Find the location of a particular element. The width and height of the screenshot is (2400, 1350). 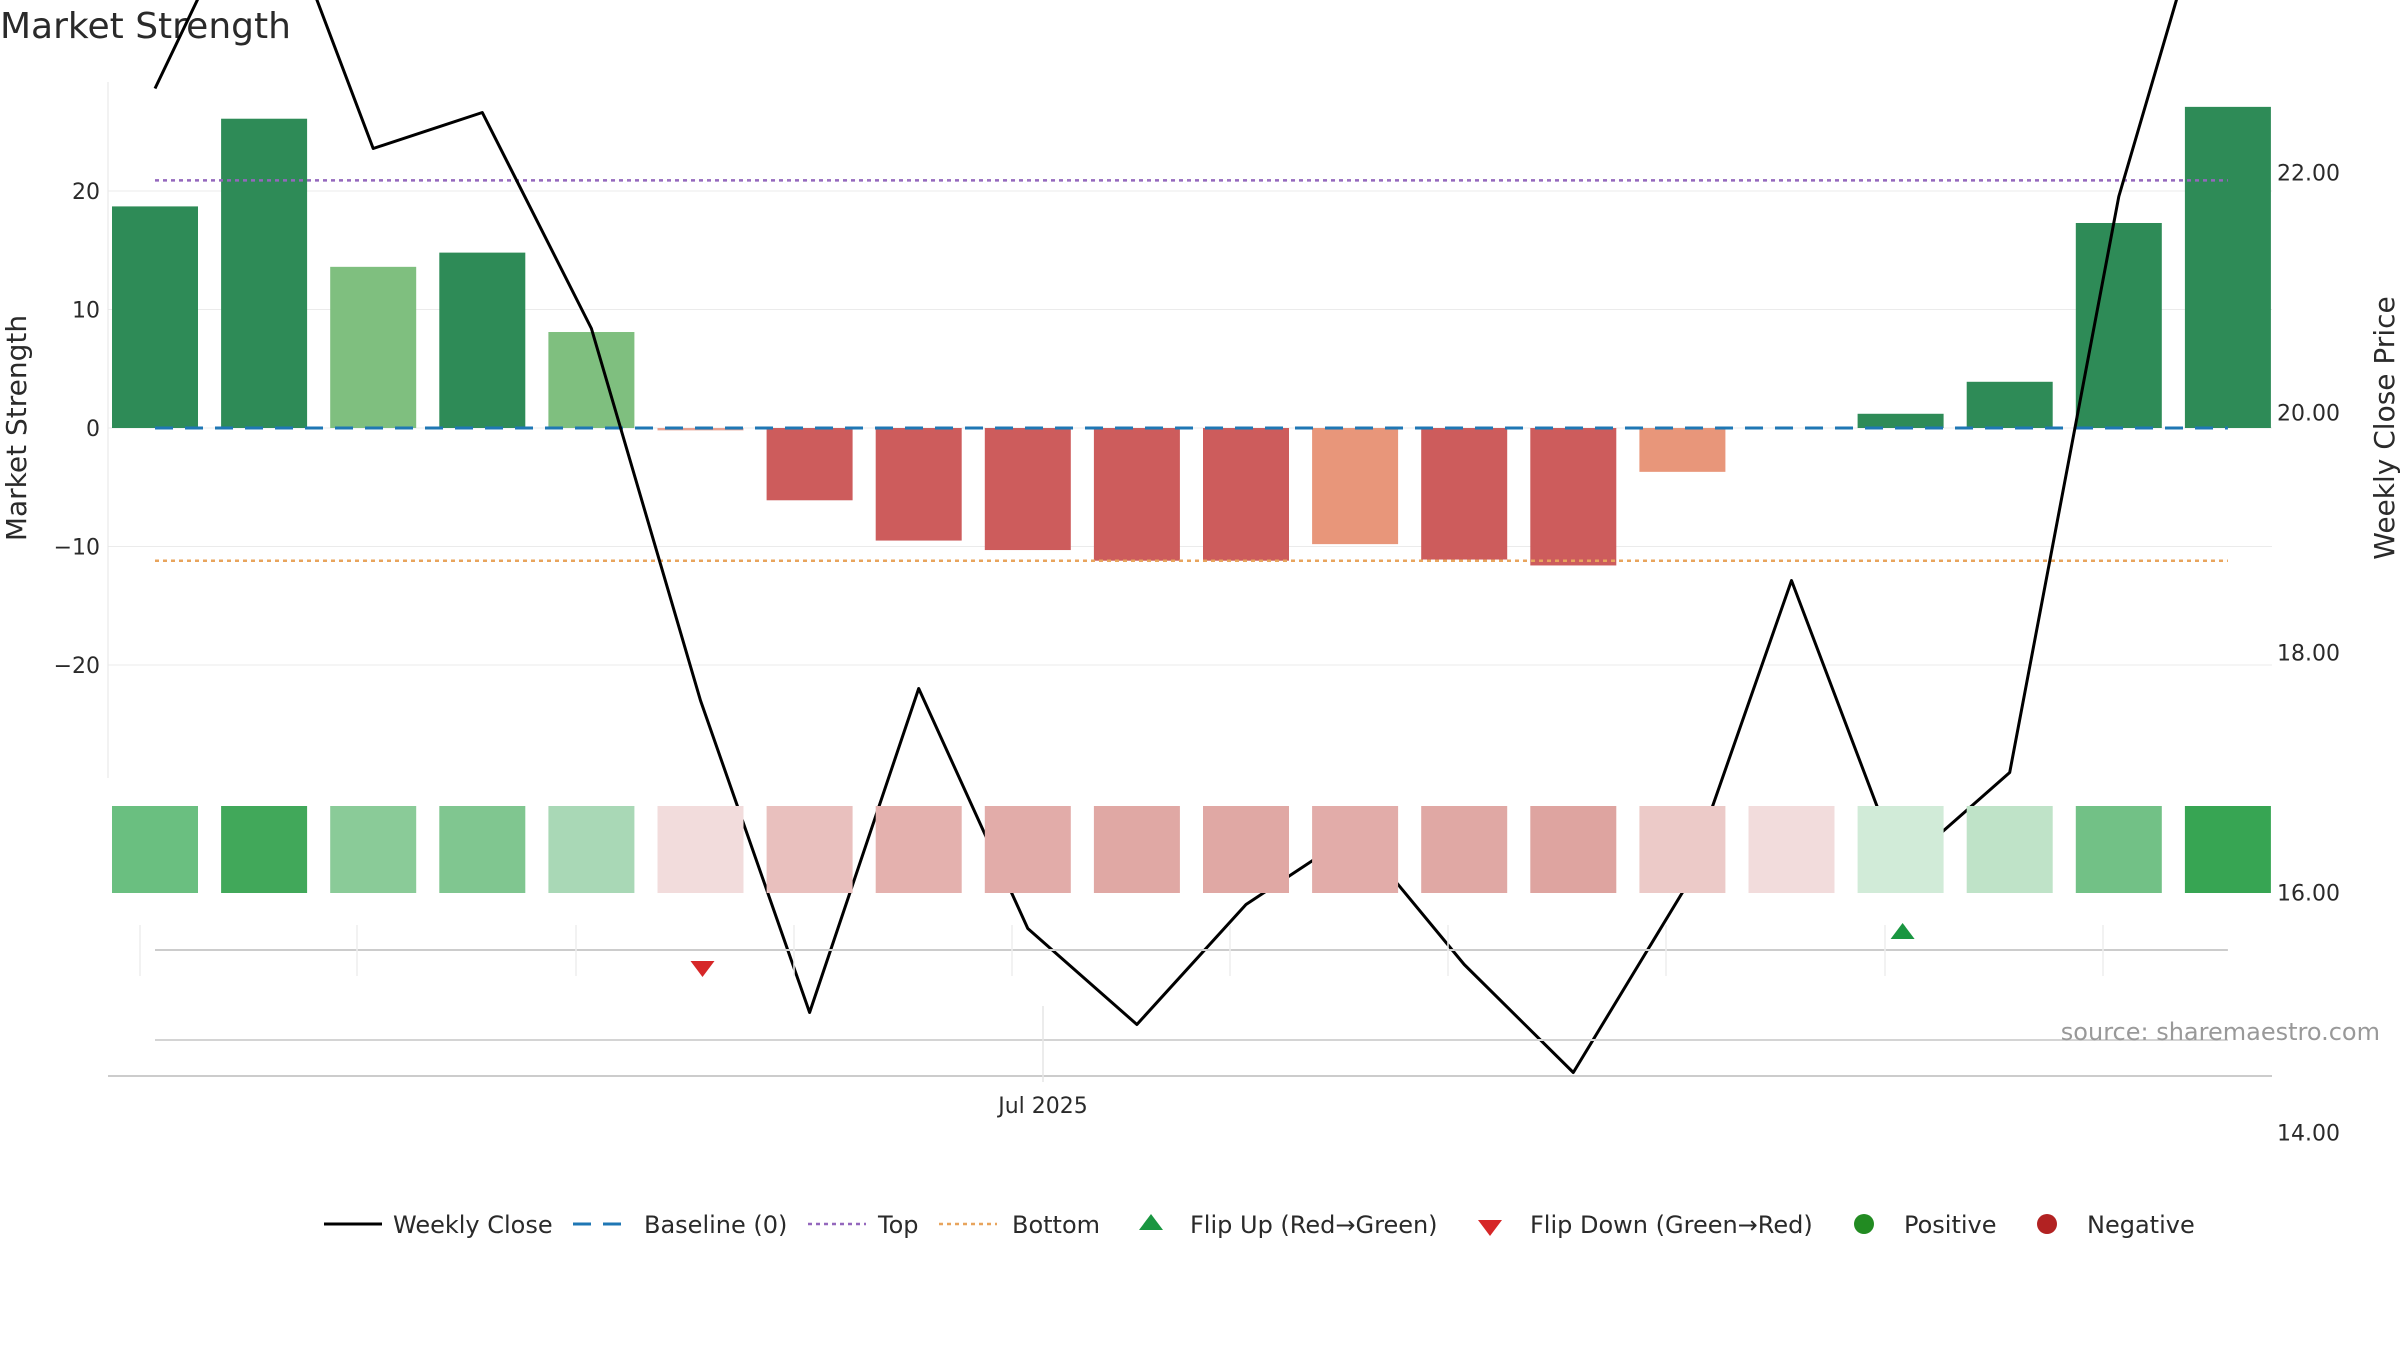

y2-tick-label: 22.00 is located at coordinates (2308, 174).